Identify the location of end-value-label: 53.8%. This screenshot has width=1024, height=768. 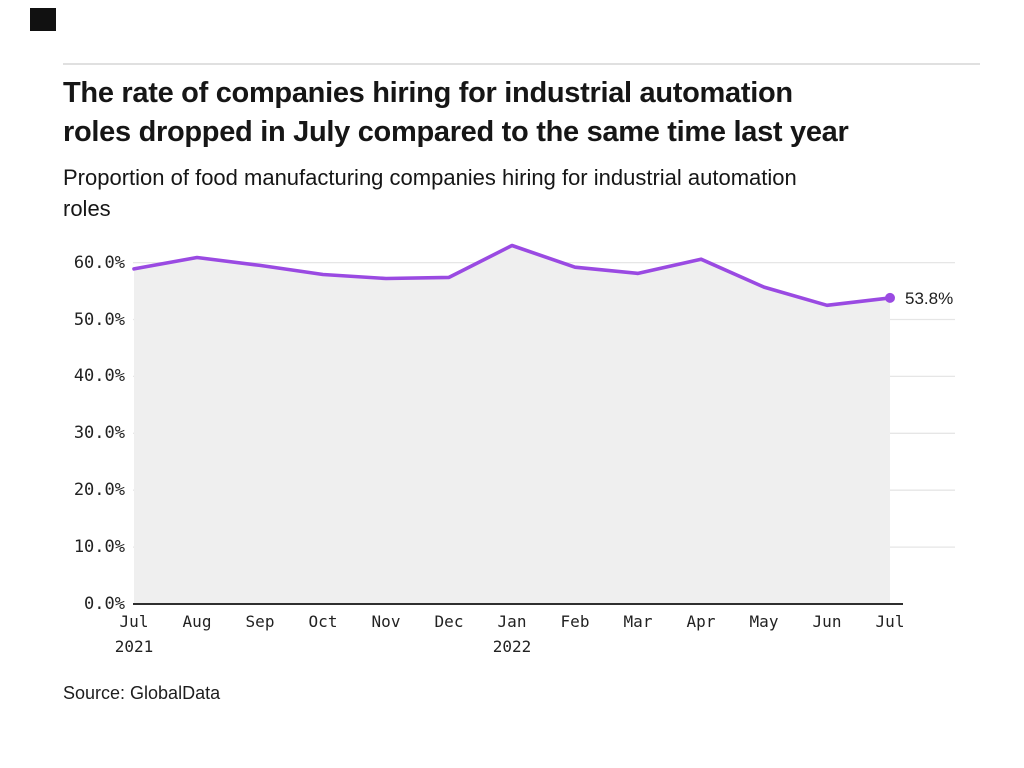
(929, 298).